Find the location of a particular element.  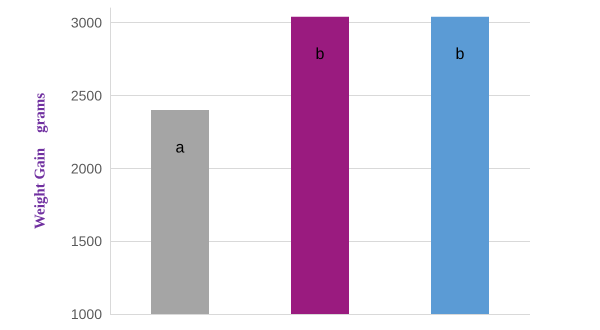

y-tick-label: 2000 is located at coordinates (86, 168).